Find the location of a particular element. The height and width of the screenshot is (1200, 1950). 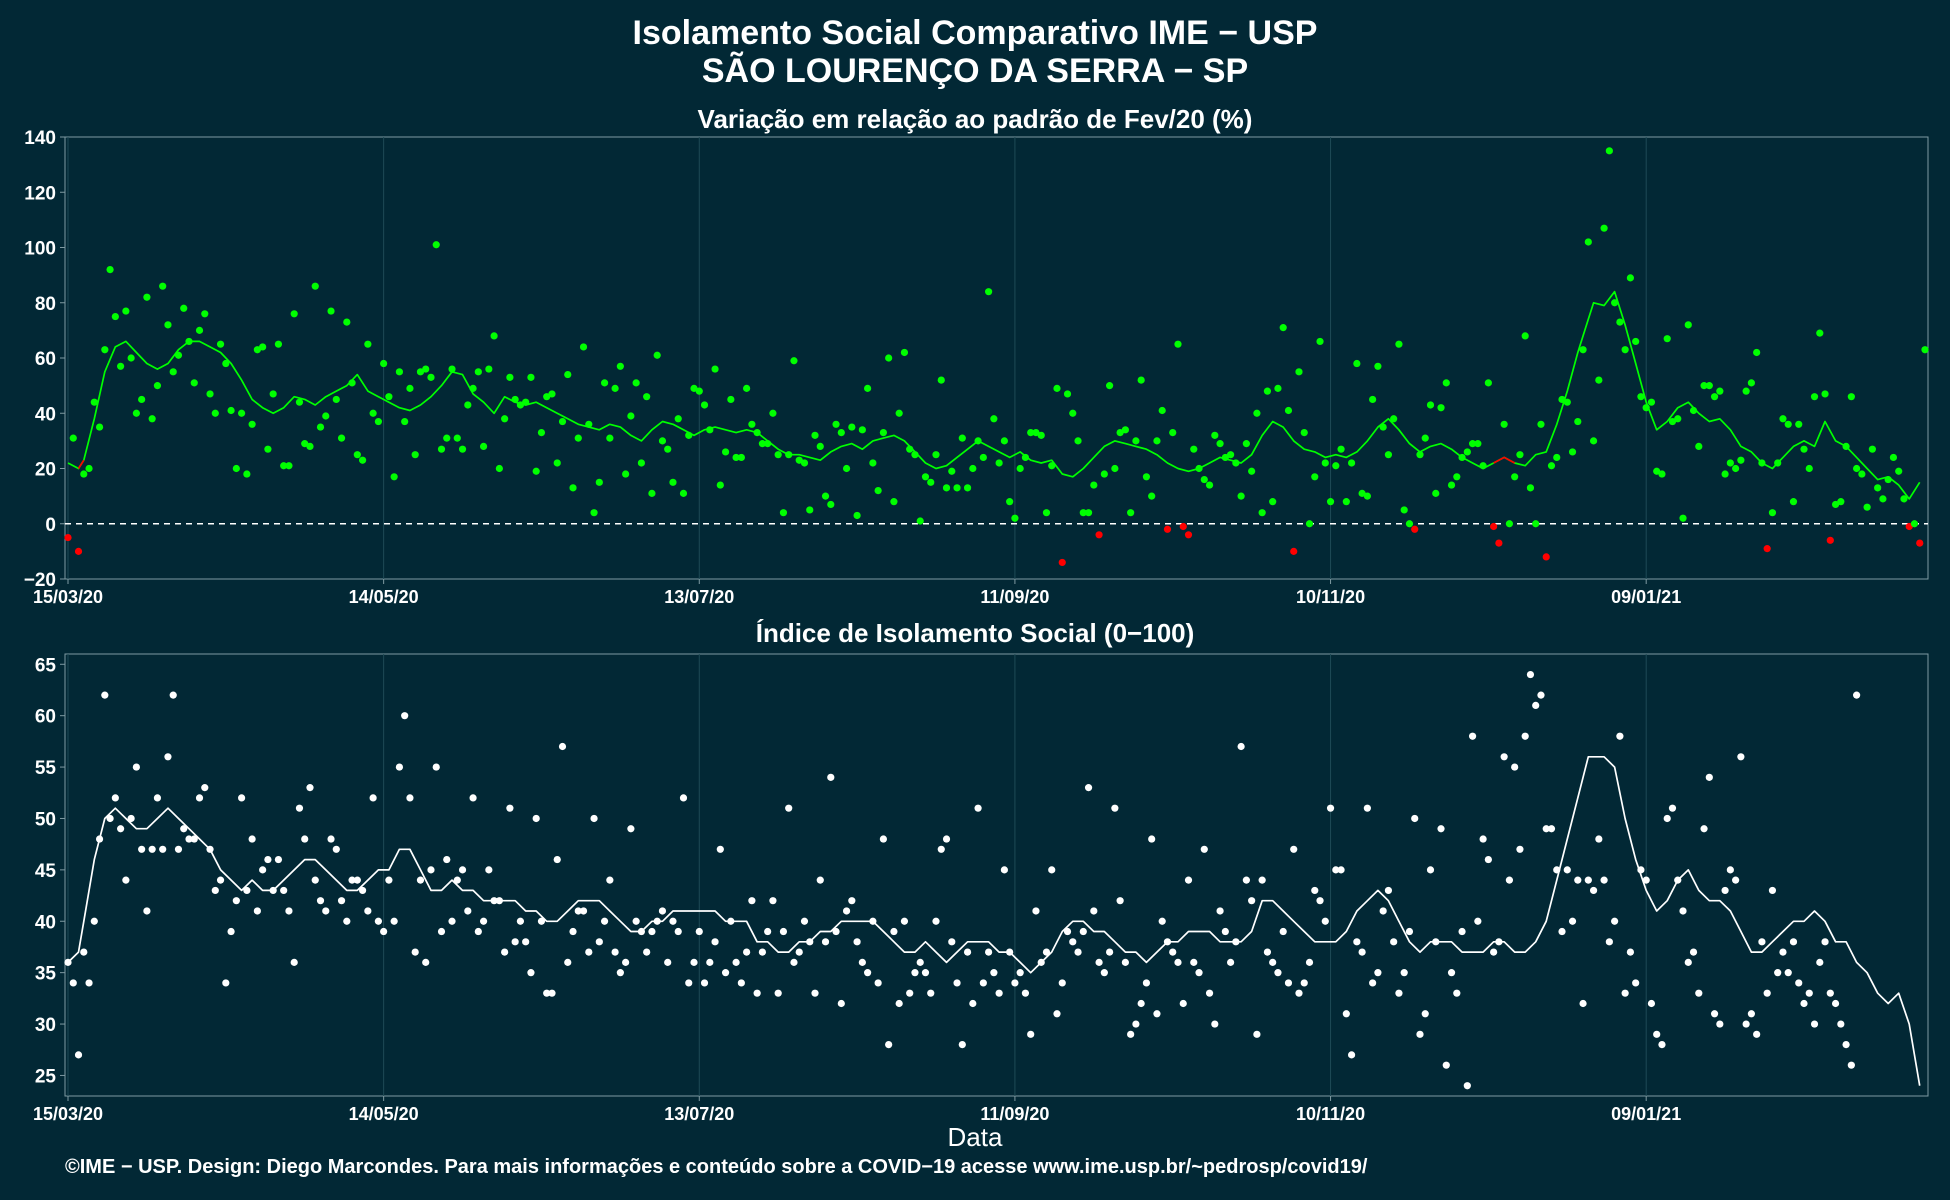

x-tick-label: 15/03/20 is located at coordinates (68, 1114).